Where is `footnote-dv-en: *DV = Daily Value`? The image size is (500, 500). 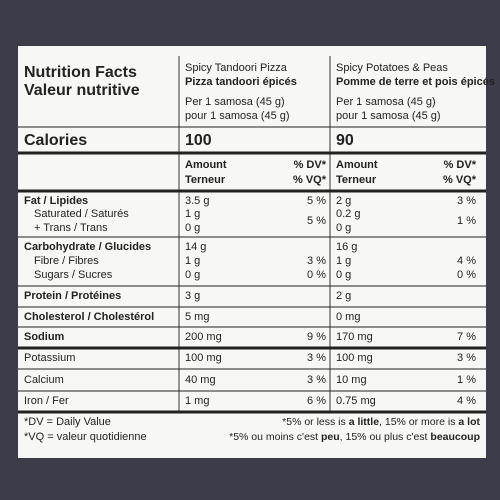 footnote-dv-en: *DV = Daily Value is located at coordinates (67, 422).